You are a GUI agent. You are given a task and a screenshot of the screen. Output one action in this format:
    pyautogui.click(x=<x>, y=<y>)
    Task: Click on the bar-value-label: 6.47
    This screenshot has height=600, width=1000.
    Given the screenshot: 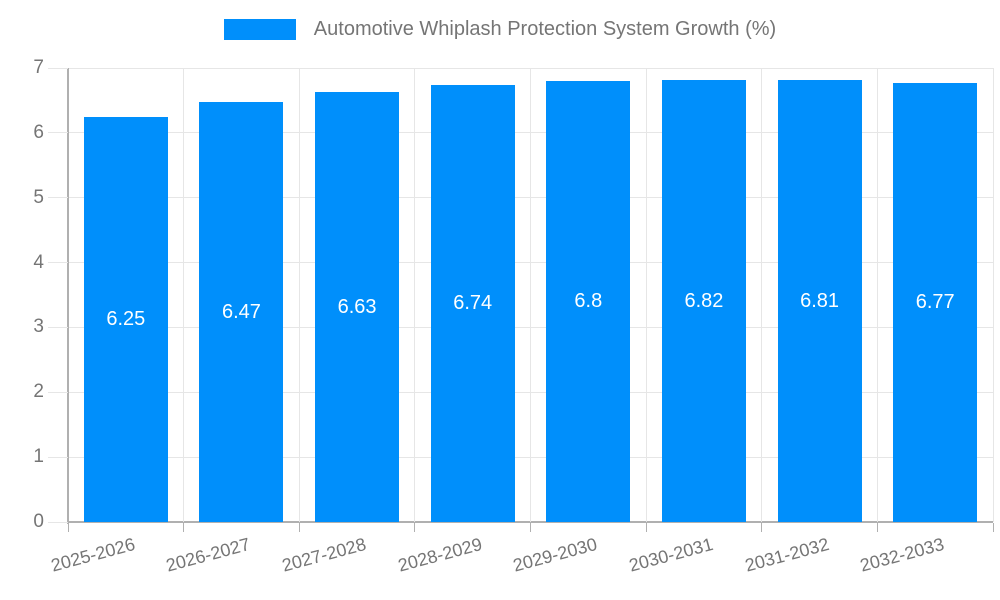 What is the action you would take?
    pyautogui.click(x=241, y=312)
    